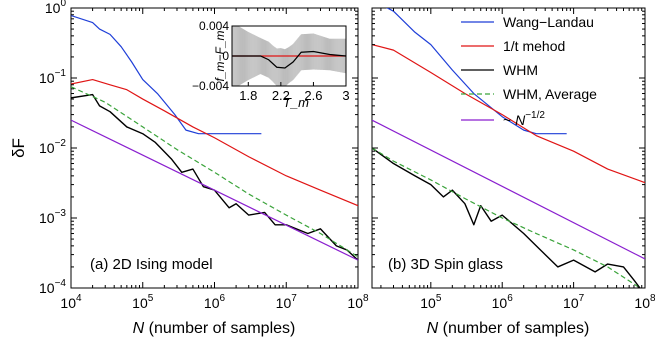 The height and width of the screenshot is (337, 655). I want to click on legend-power-law-exp: −1/2, so click(535, 115).